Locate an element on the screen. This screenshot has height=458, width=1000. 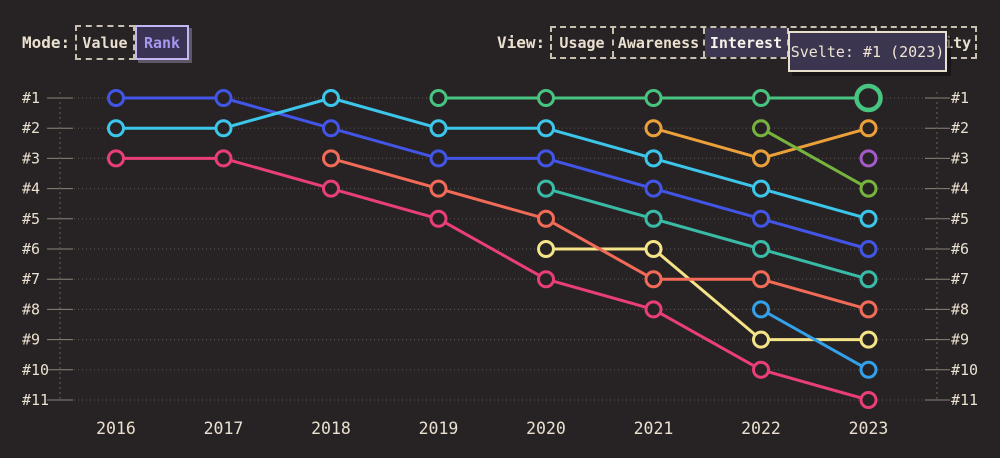
data-point-cyan-2016 is located at coordinates (116, 128).